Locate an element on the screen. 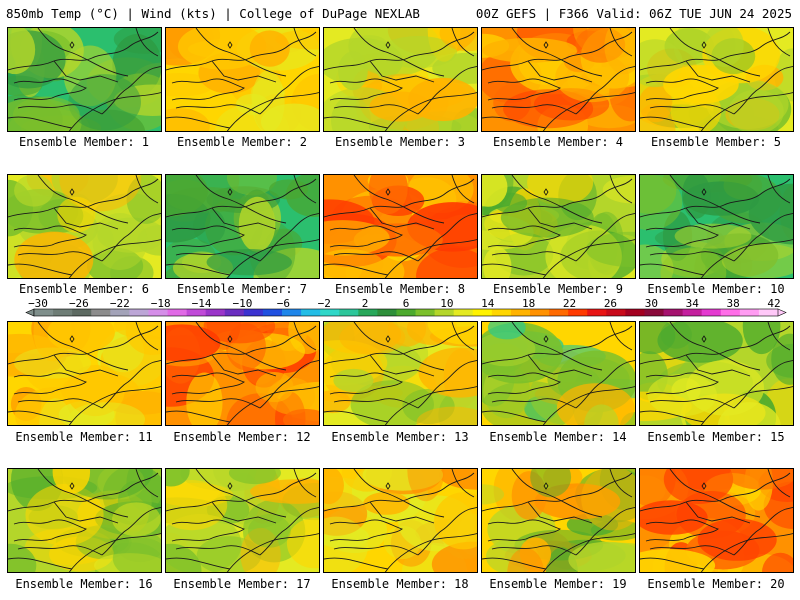 This screenshot has height=600, width=800. colorbar-tick-label: 2 is located at coordinates (365, 303).